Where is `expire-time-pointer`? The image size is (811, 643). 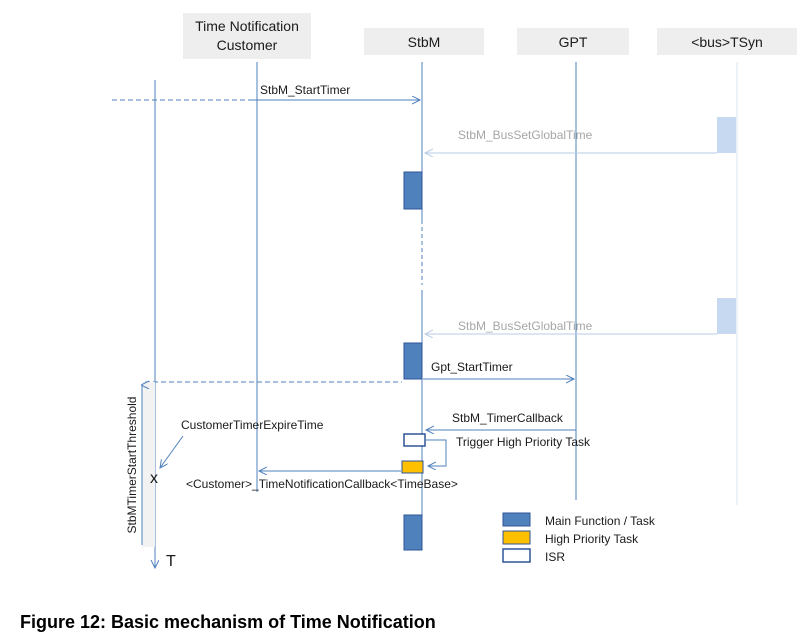 expire-time-pointer is located at coordinates (172, 451).